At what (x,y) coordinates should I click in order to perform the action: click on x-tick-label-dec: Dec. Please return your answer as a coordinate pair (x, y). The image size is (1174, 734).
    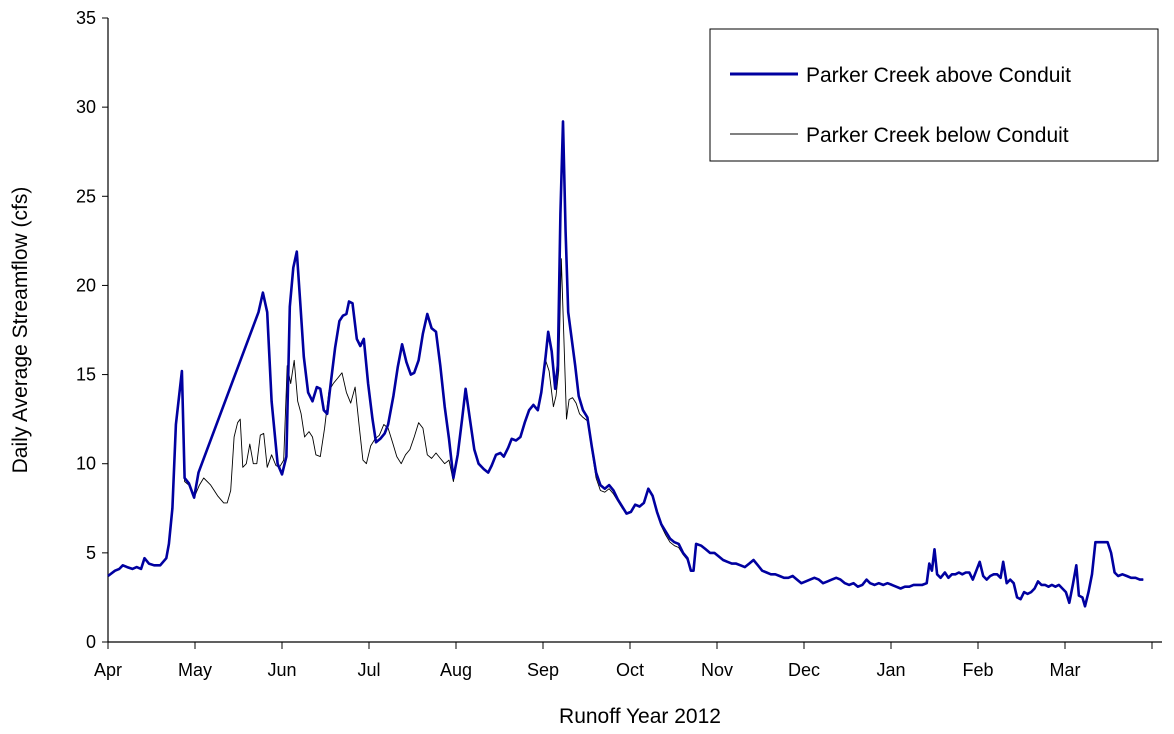
    Looking at the image, I should click on (804, 670).